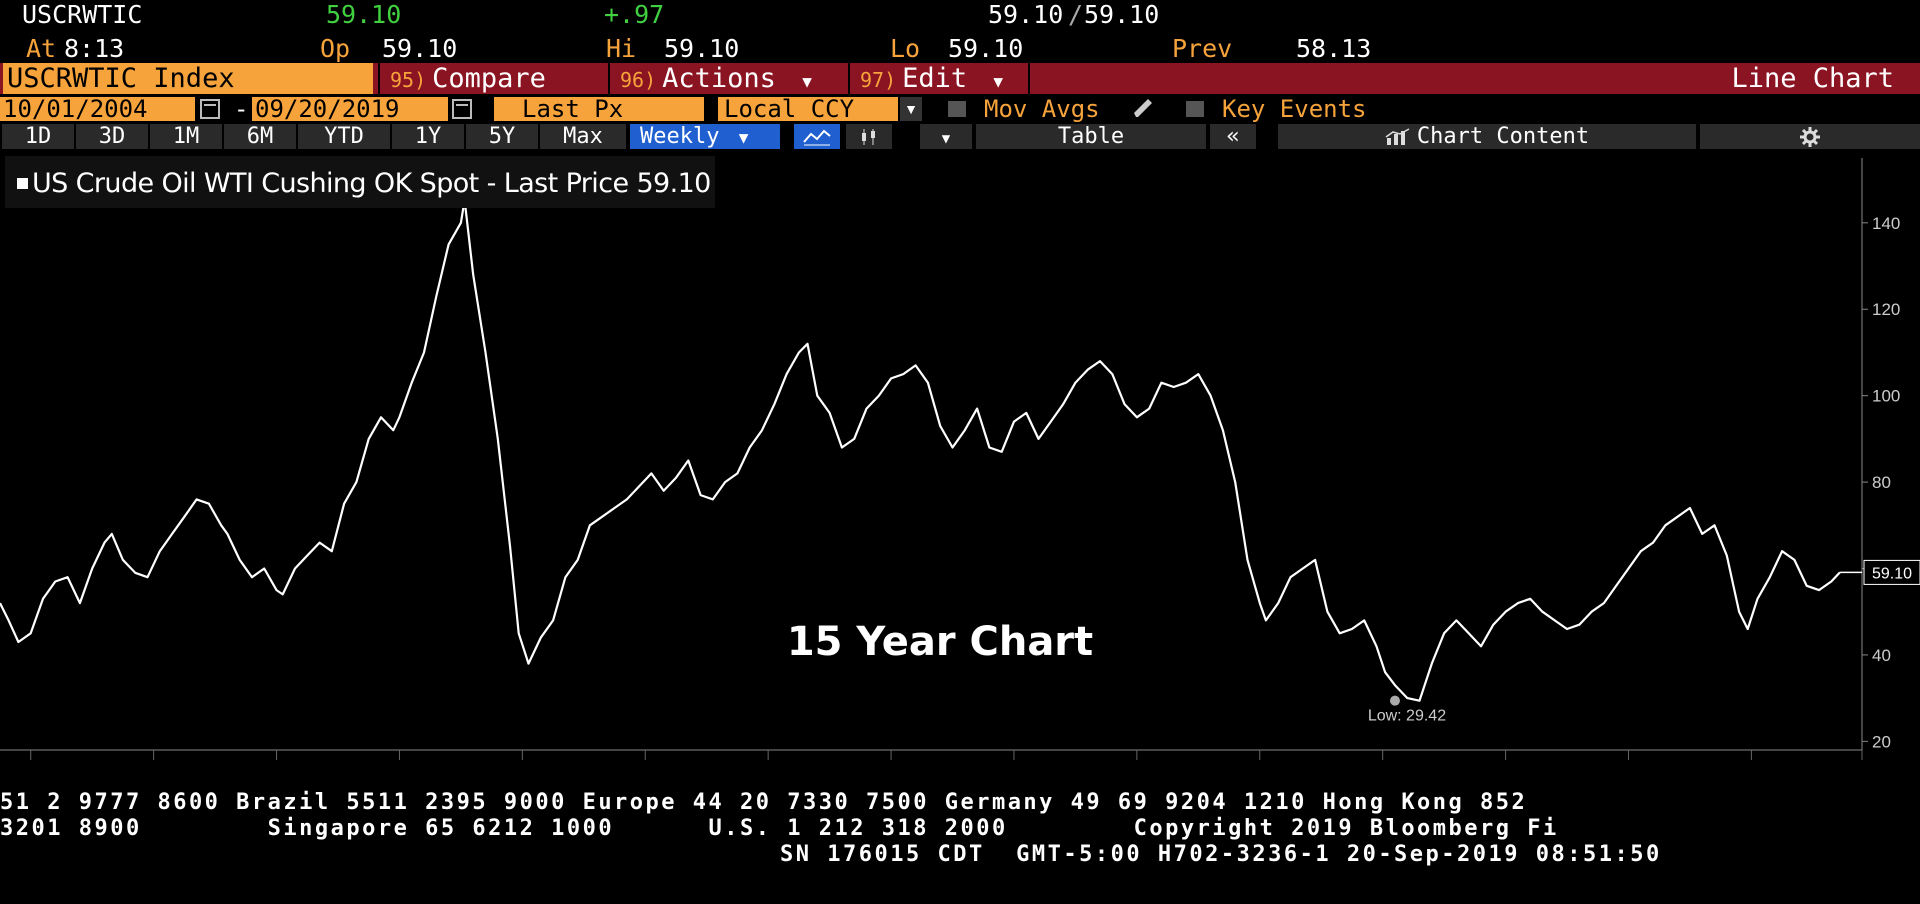 The image size is (1920, 904). Describe the element at coordinates (878, 80) in the screenshot. I see `edit-number: 97)` at that location.